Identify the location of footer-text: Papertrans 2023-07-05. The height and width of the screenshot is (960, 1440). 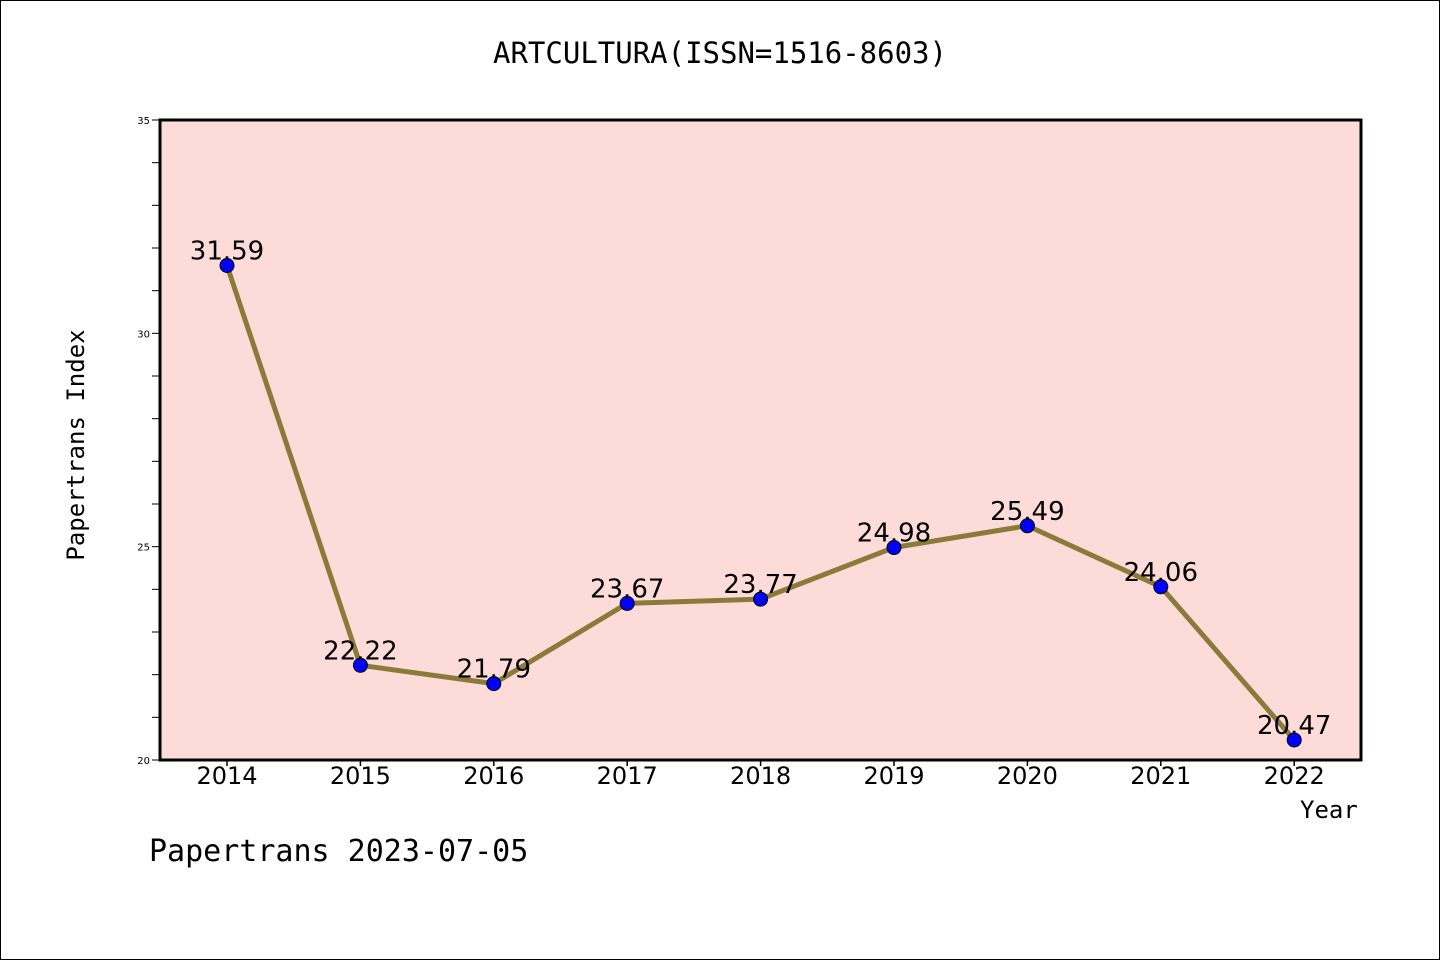
(339, 851).